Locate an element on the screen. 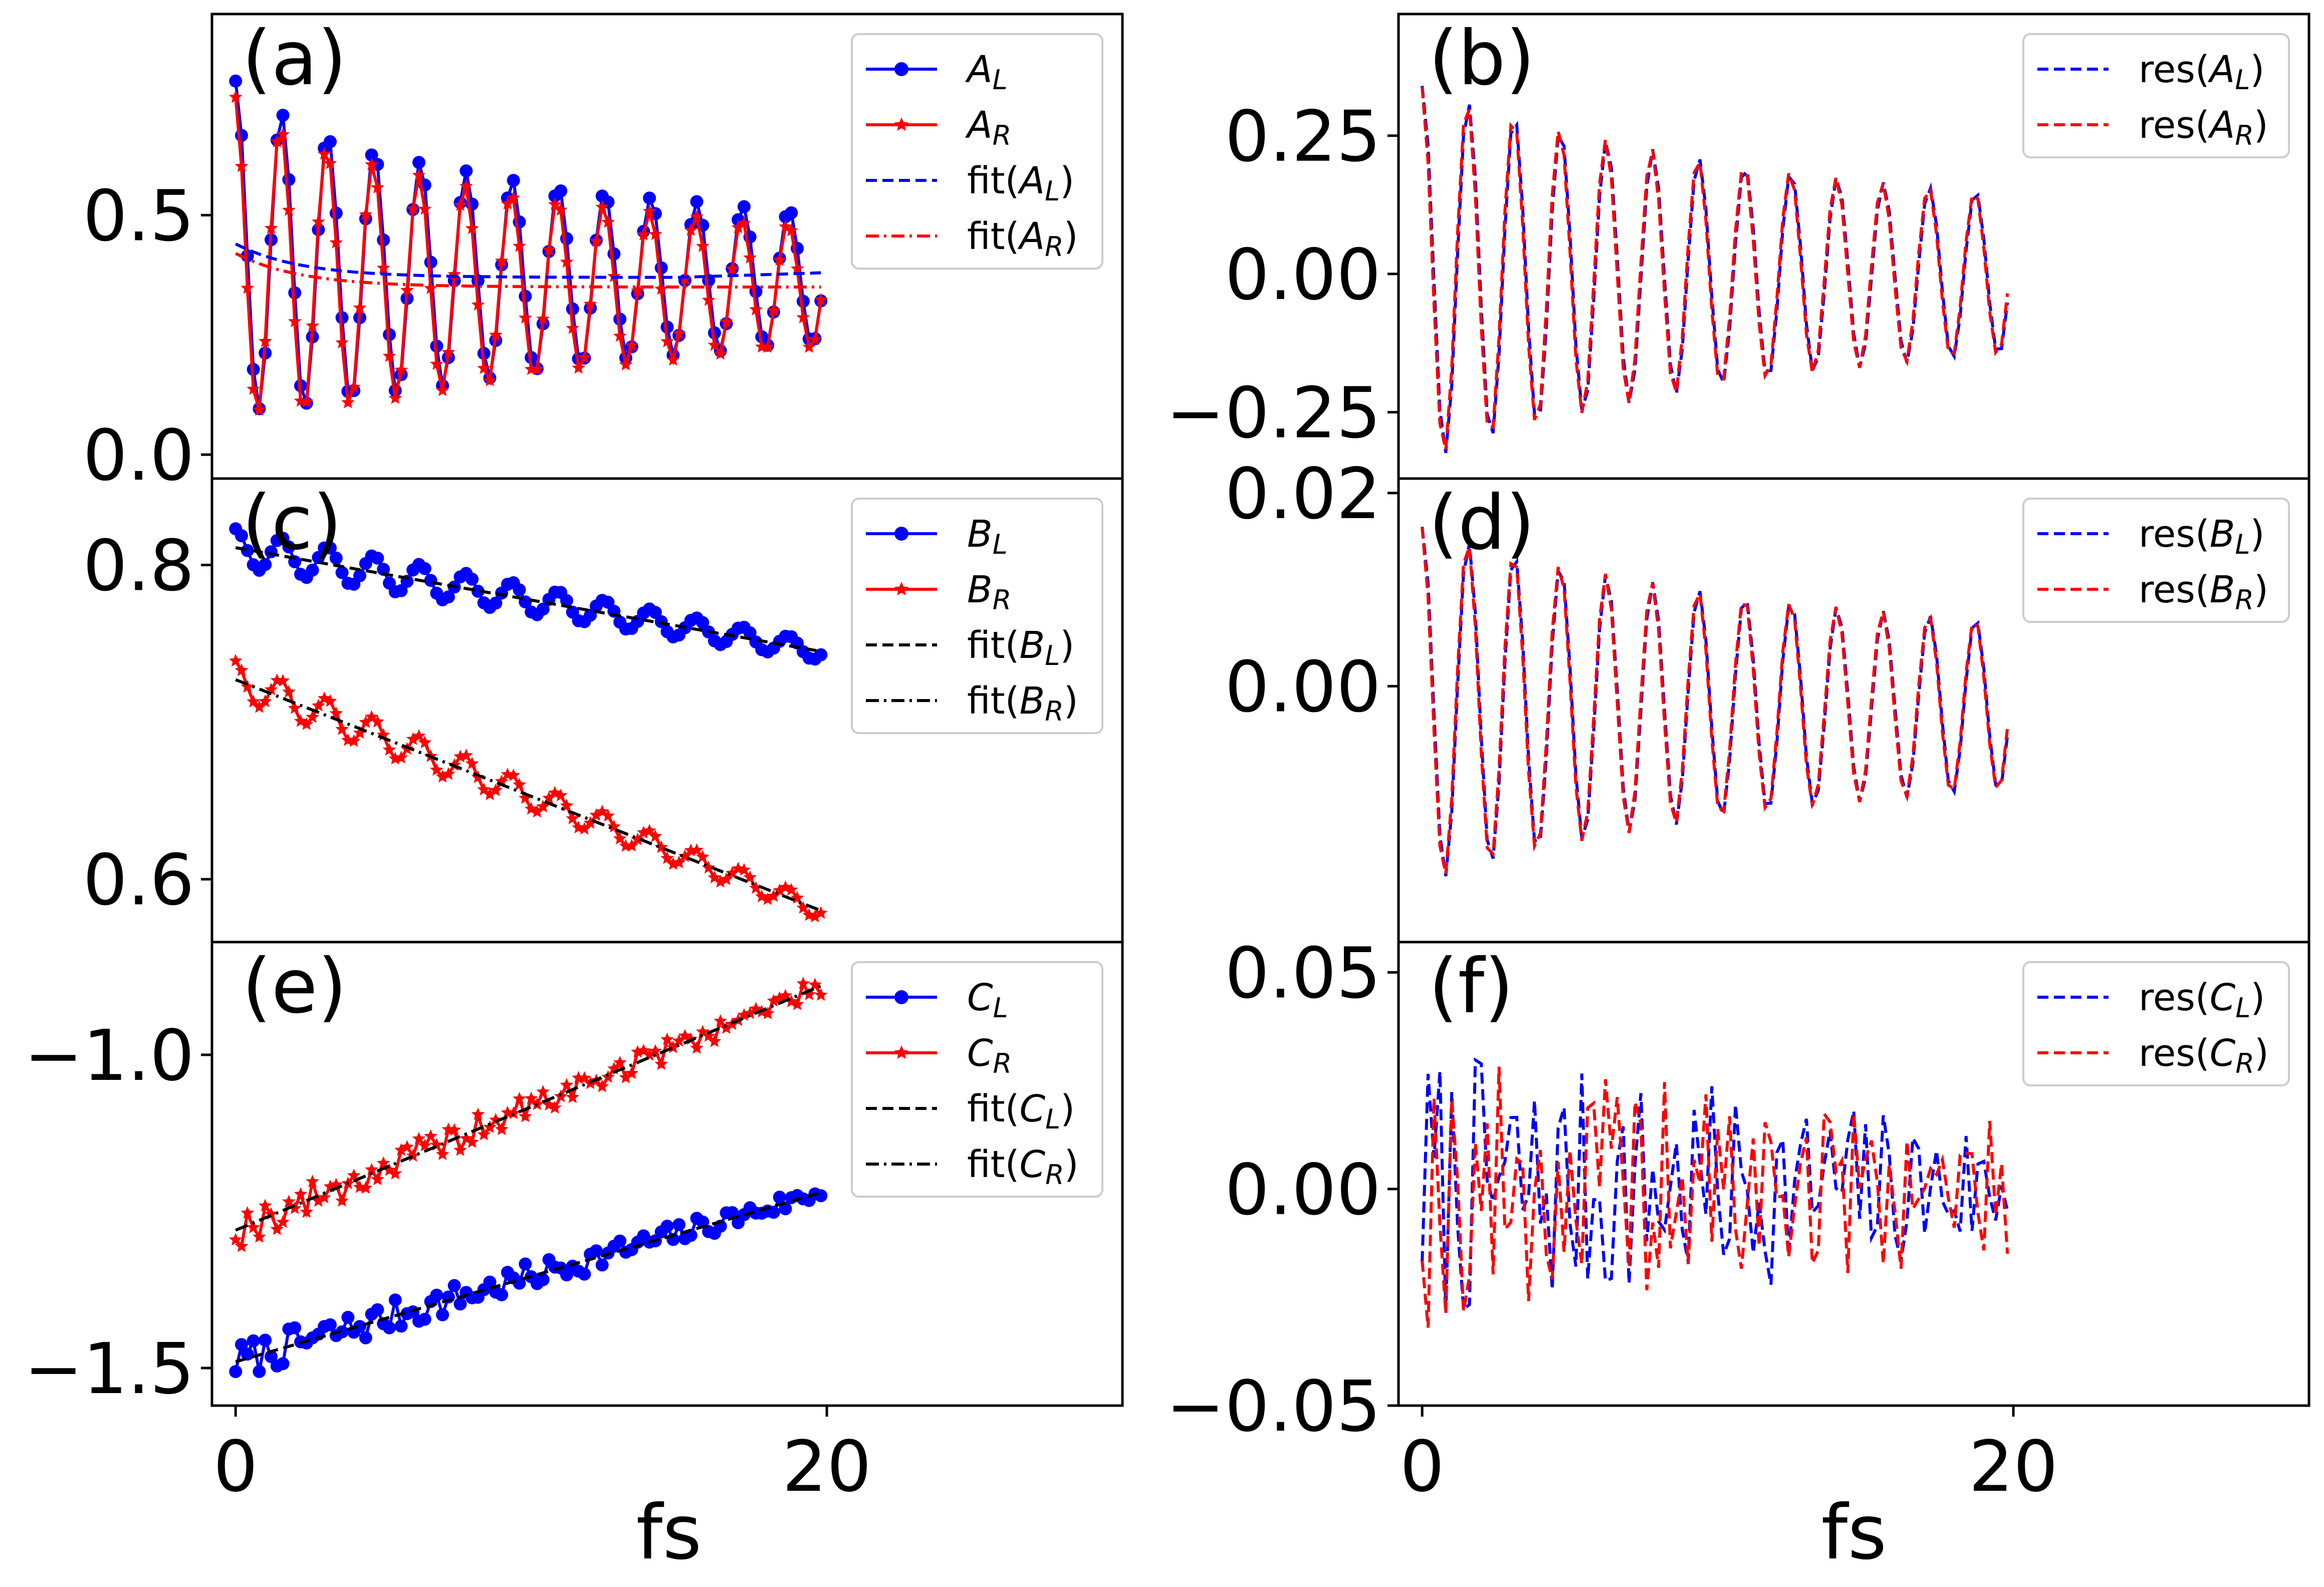 The image size is (2324, 1587). plot-area-a is located at coordinates (528, 245).